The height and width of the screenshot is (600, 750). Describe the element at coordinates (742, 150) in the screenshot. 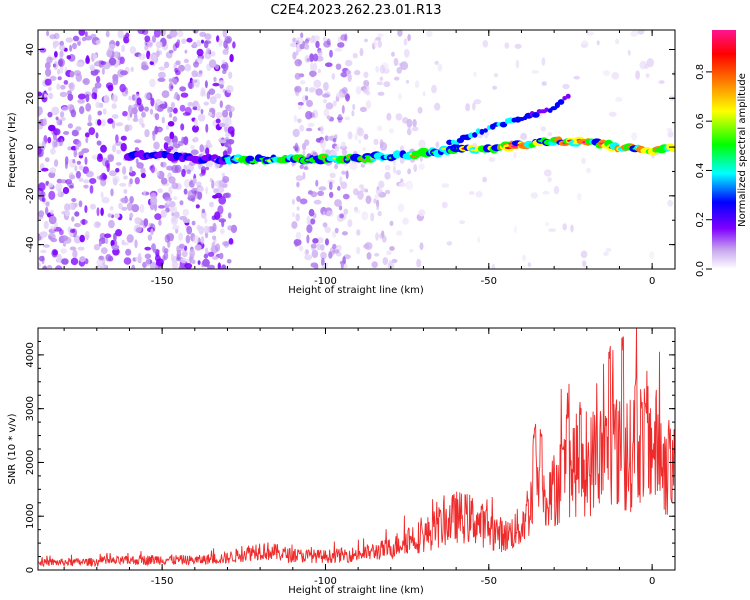

I see `colorbar-label: Normalized spectral amplitude` at that location.